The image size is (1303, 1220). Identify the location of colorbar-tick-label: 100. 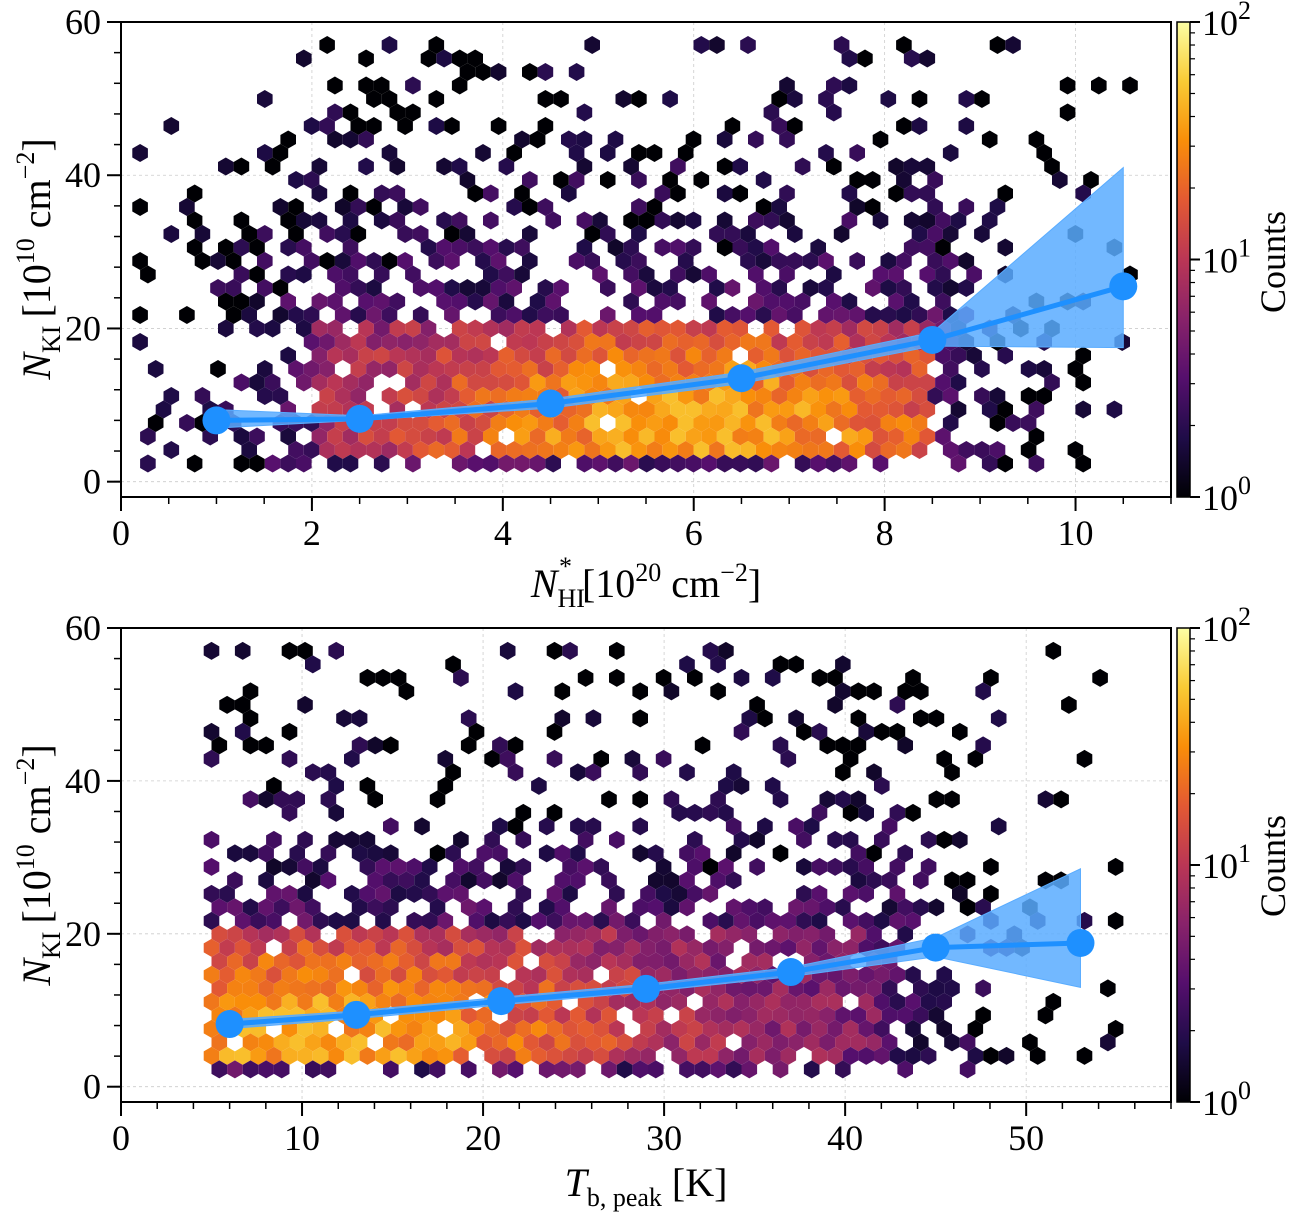
(1226, 494).